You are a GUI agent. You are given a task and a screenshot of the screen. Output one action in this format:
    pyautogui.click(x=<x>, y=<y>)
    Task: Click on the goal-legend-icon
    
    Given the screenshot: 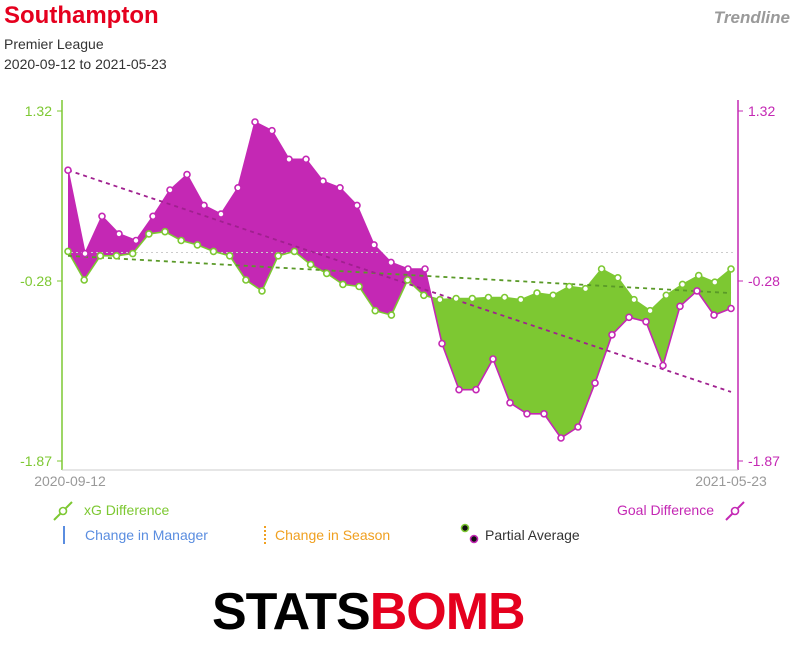 What is the action you would take?
    pyautogui.click(x=735, y=511)
    